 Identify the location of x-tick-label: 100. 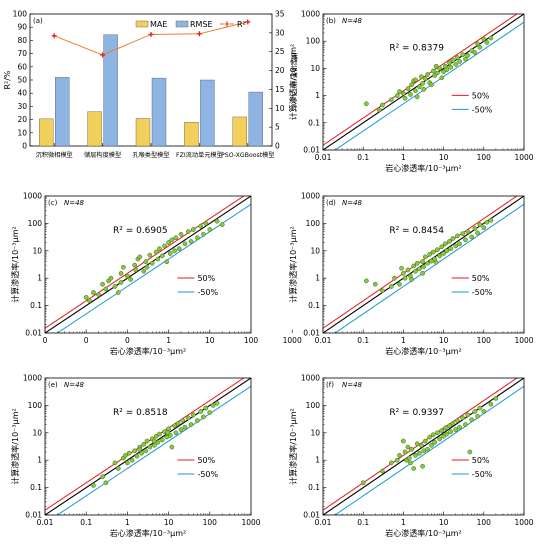
(251, 340).